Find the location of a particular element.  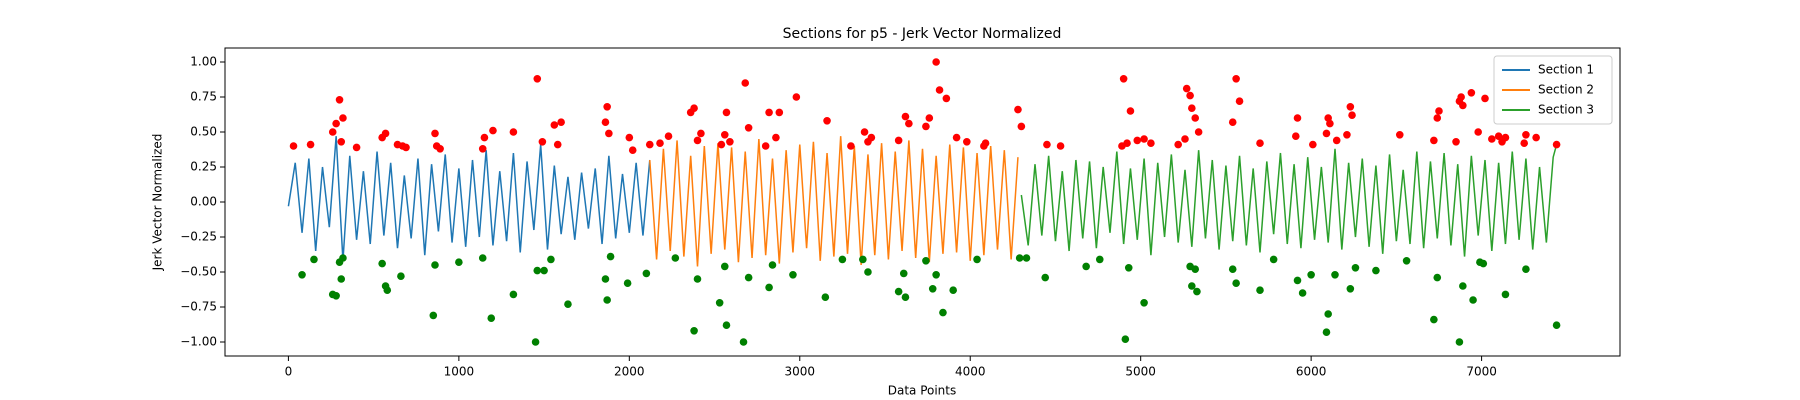

y-tick-label: 0.50 is located at coordinates (203, 132).